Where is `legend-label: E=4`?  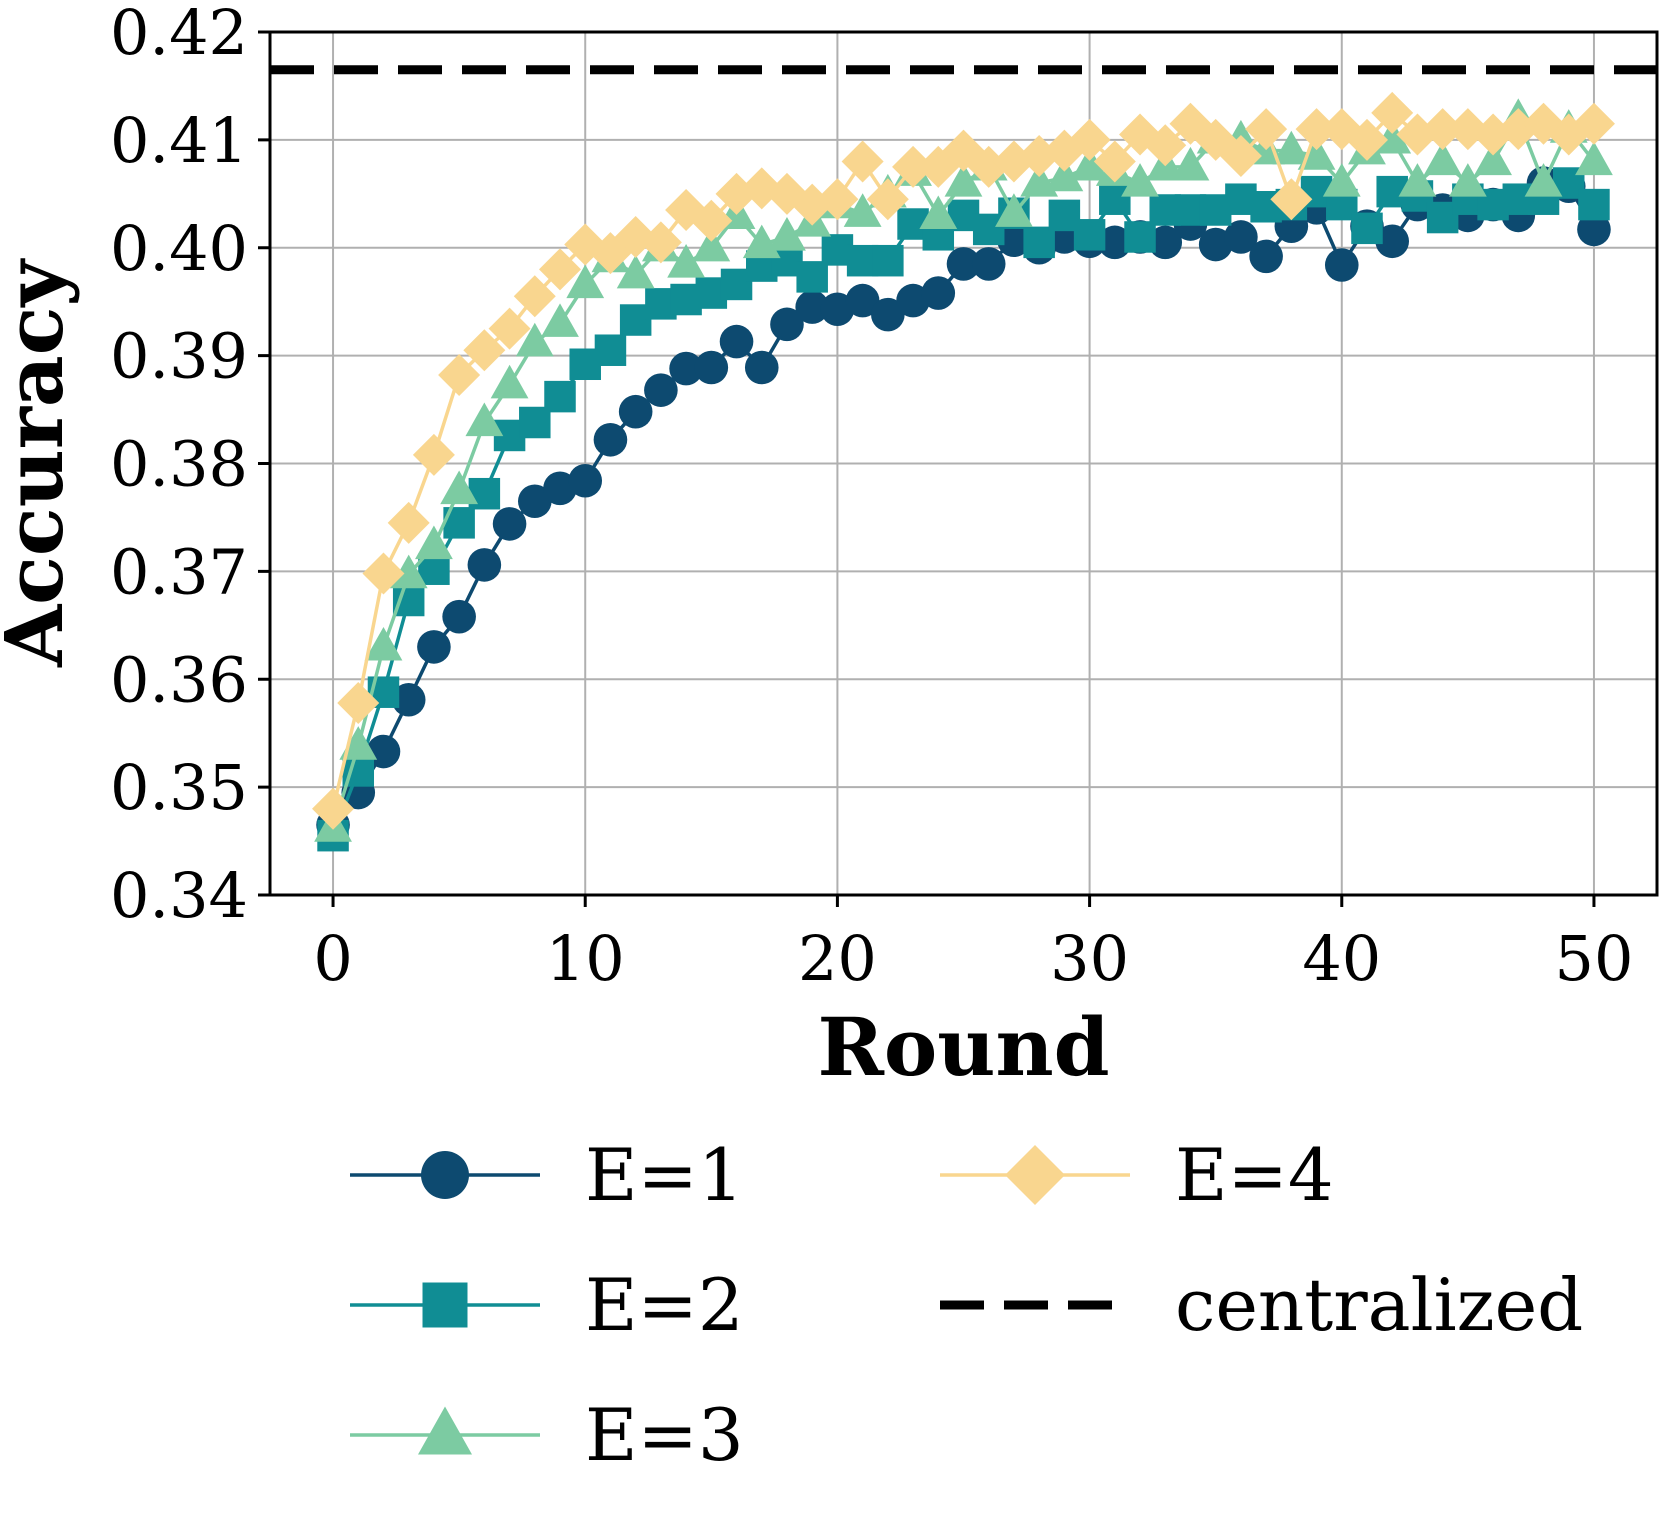 legend-label: E=4 is located at coordinates (1254, 1175).